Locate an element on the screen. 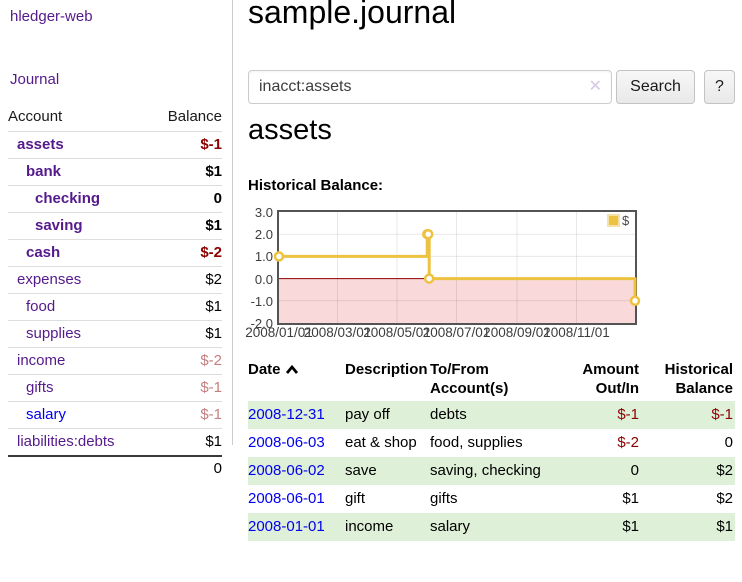 This screenshot has height=582, width=742. account-link: expenses is located at coordinates (49, 279).